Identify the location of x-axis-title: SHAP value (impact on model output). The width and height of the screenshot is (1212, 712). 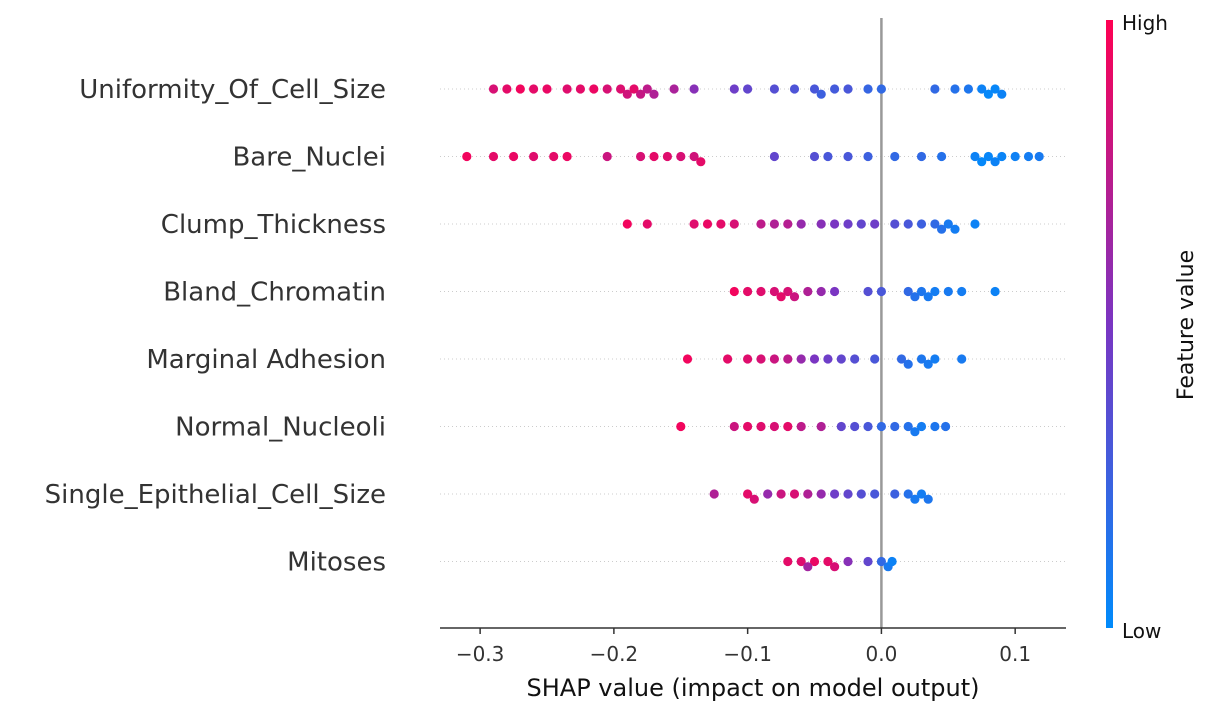
(753, 688).